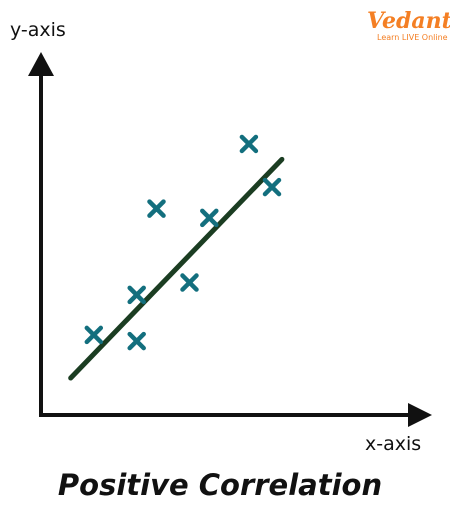 The image size is (450, 512). Describe the element at coordinates (408, 21) in the screenshot. I see `logo-word: Vedantu` at that location.